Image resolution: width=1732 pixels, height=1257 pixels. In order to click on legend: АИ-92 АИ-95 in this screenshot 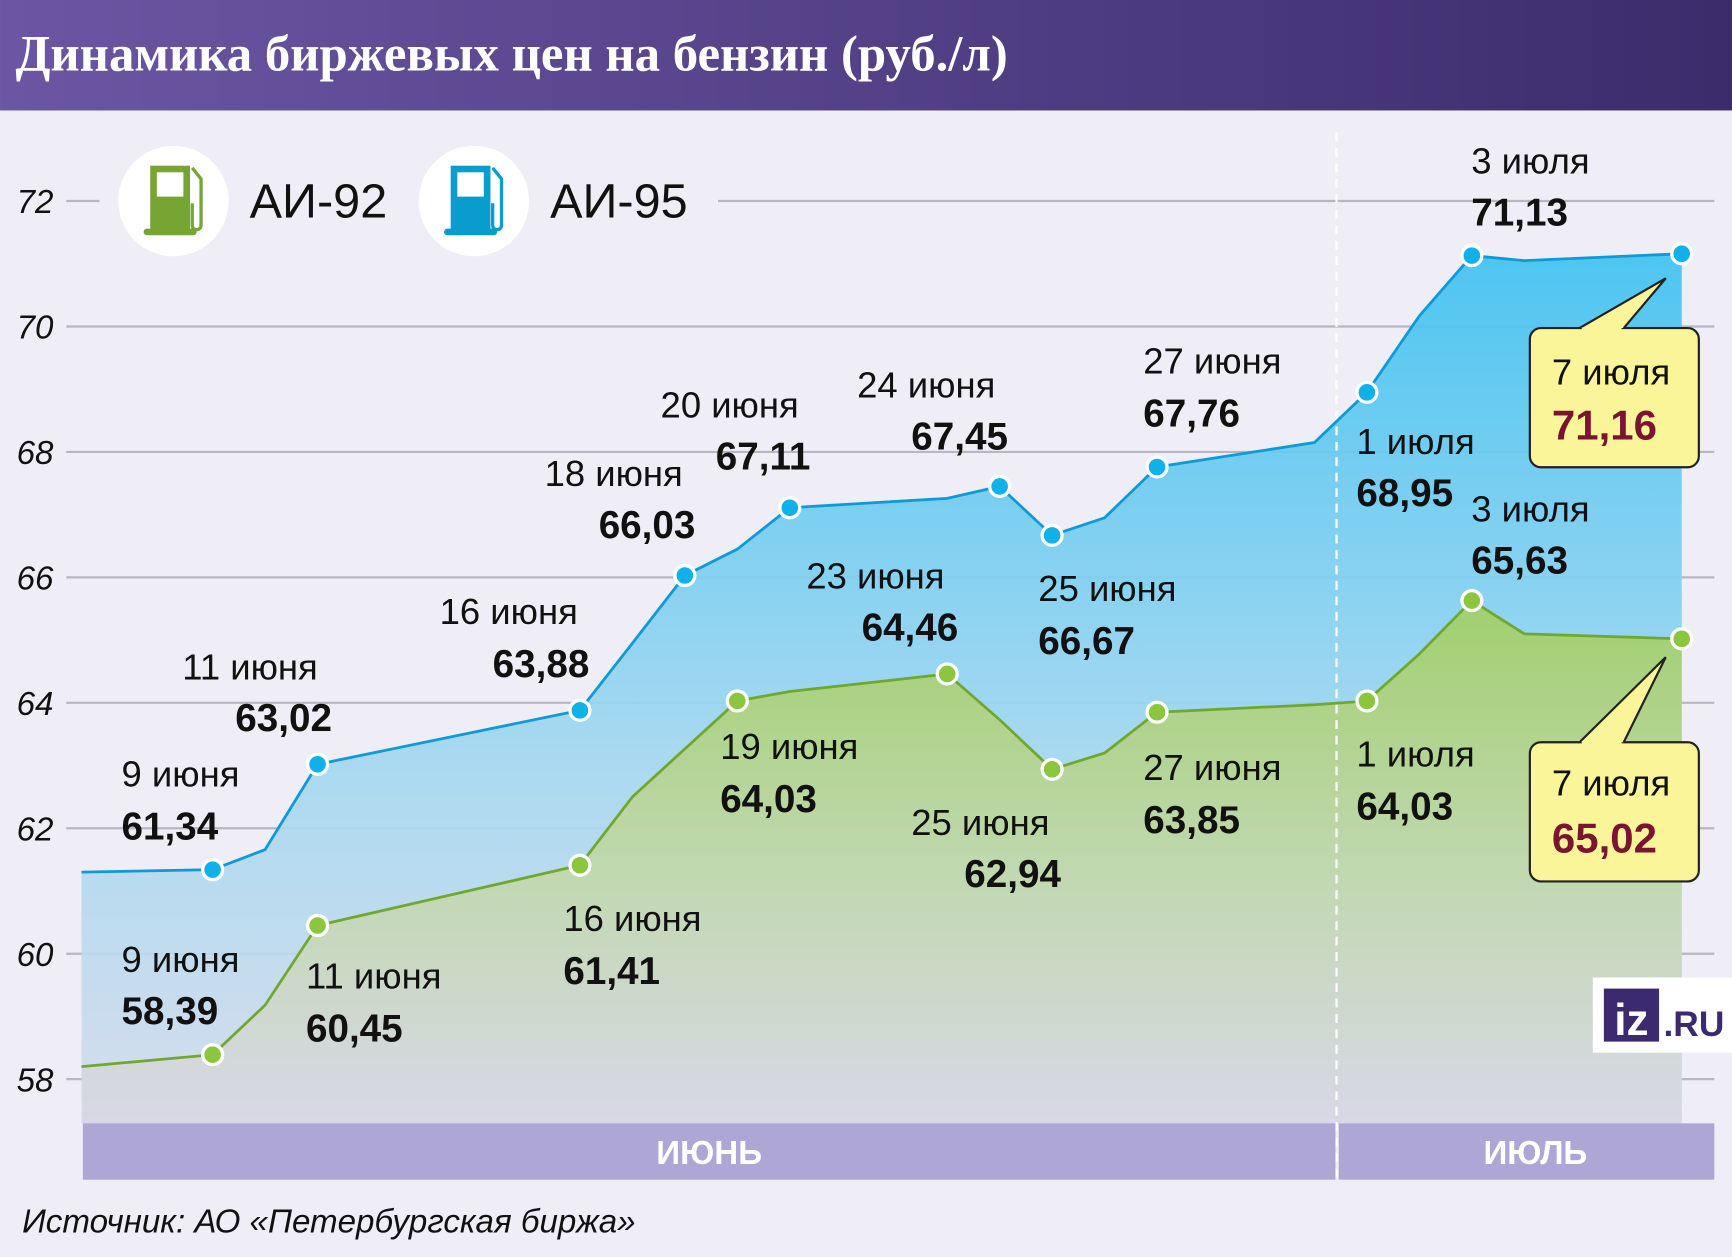, I will do `click(408, 201)`.